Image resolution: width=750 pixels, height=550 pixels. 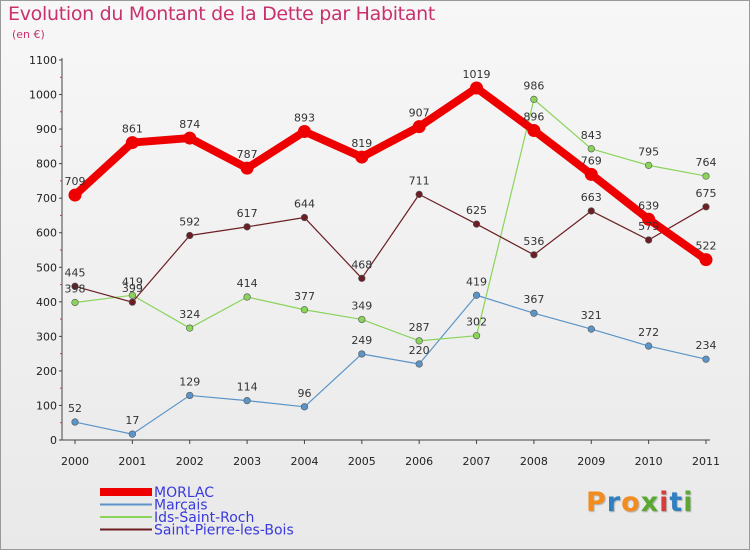 I want to click on x-tick-label: 2010, so click(x=649, y=461).